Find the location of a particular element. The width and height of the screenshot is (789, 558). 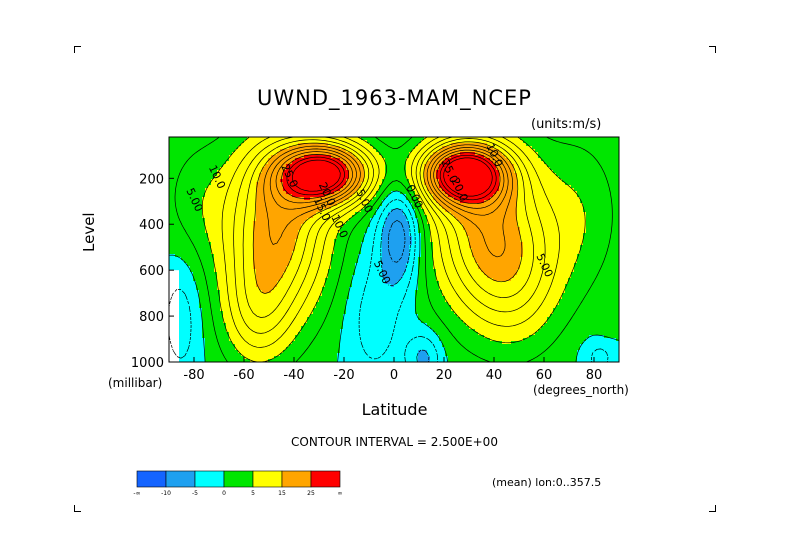

y-axis-ticks: 200 400 600 800 1000 is located at coordinates (152, 271).